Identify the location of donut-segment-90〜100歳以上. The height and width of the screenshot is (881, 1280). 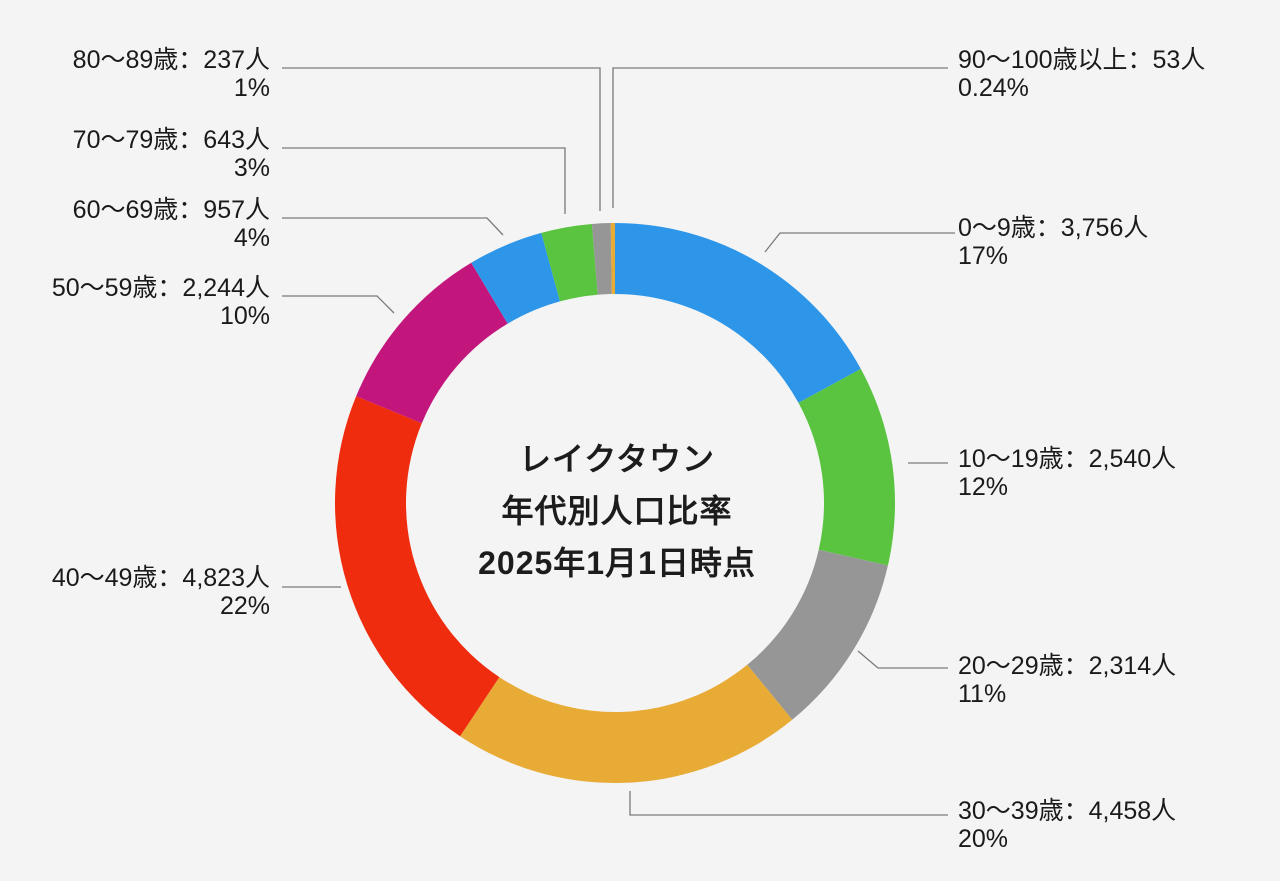
(612, 259).